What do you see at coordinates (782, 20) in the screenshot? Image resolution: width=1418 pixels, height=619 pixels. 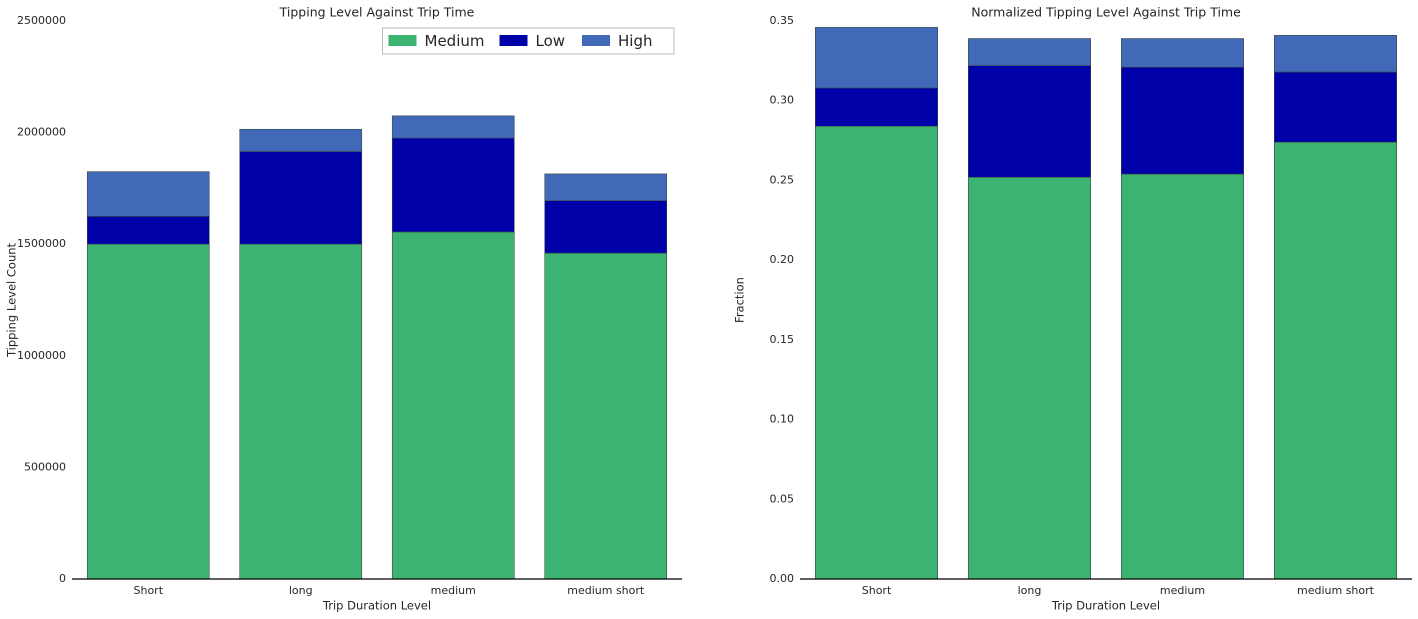 I see `y-tick-label: 0.35` at bounding box center [782, 20].